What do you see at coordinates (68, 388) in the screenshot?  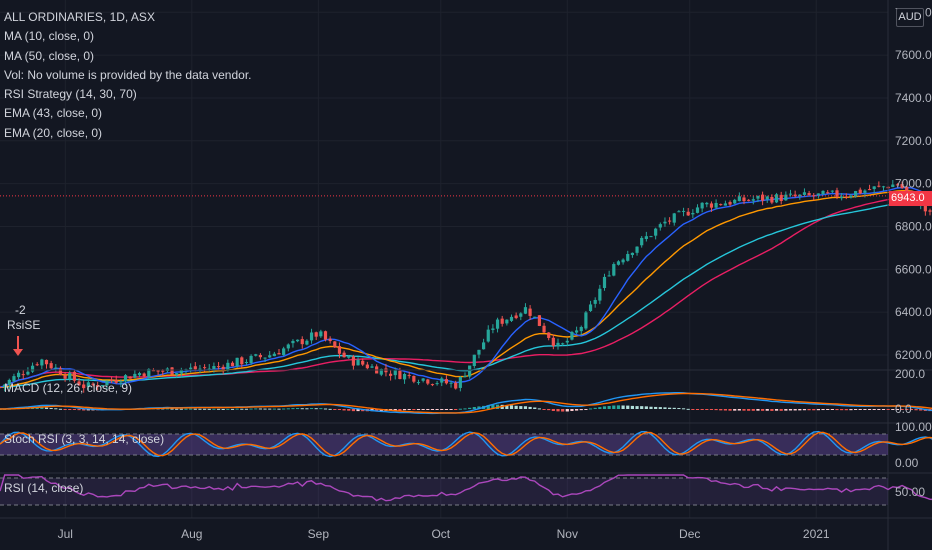 I see `macd-pane-label: MACD (12, 26, close, 9)` at bounding box center [68, 388].